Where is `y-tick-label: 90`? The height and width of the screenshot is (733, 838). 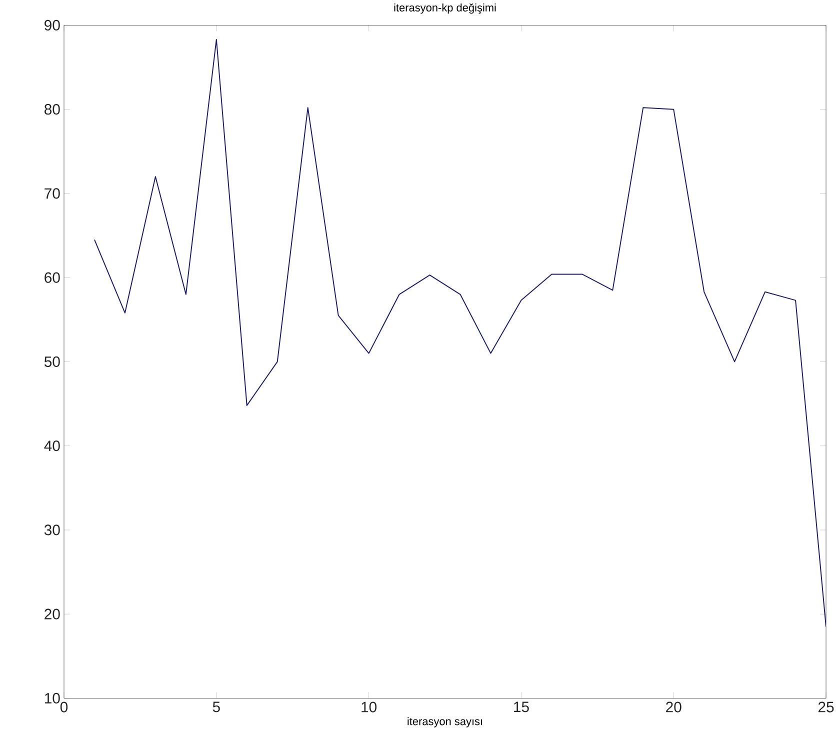 y-tick-label: 90 is located at coordinates (52, 25).